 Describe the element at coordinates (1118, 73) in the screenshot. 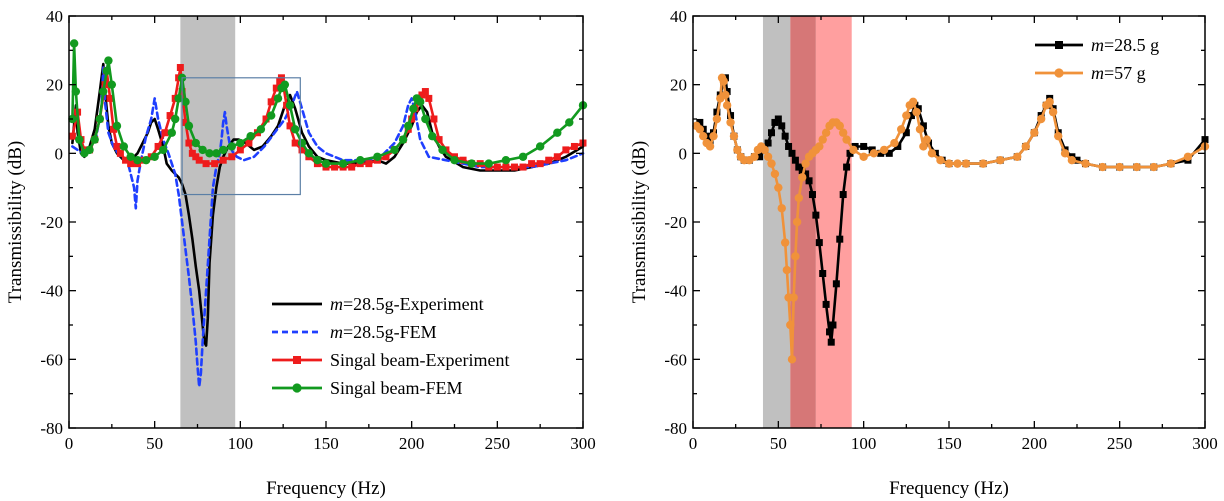

I see `legend-label: m=57 g` at that location.